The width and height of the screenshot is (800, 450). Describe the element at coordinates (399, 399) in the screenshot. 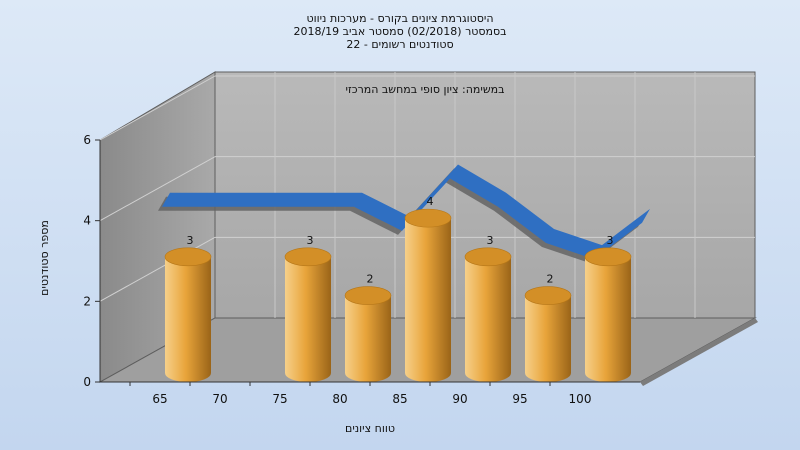

I see `x-tick-label: 85` at that location.